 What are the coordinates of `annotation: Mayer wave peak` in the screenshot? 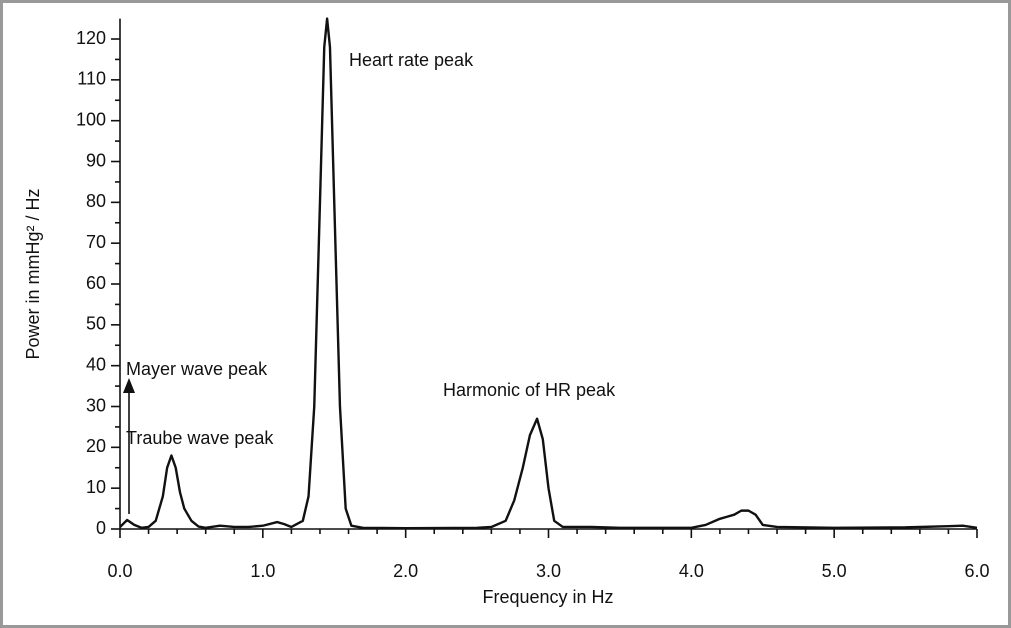 It's located at (197, 369).